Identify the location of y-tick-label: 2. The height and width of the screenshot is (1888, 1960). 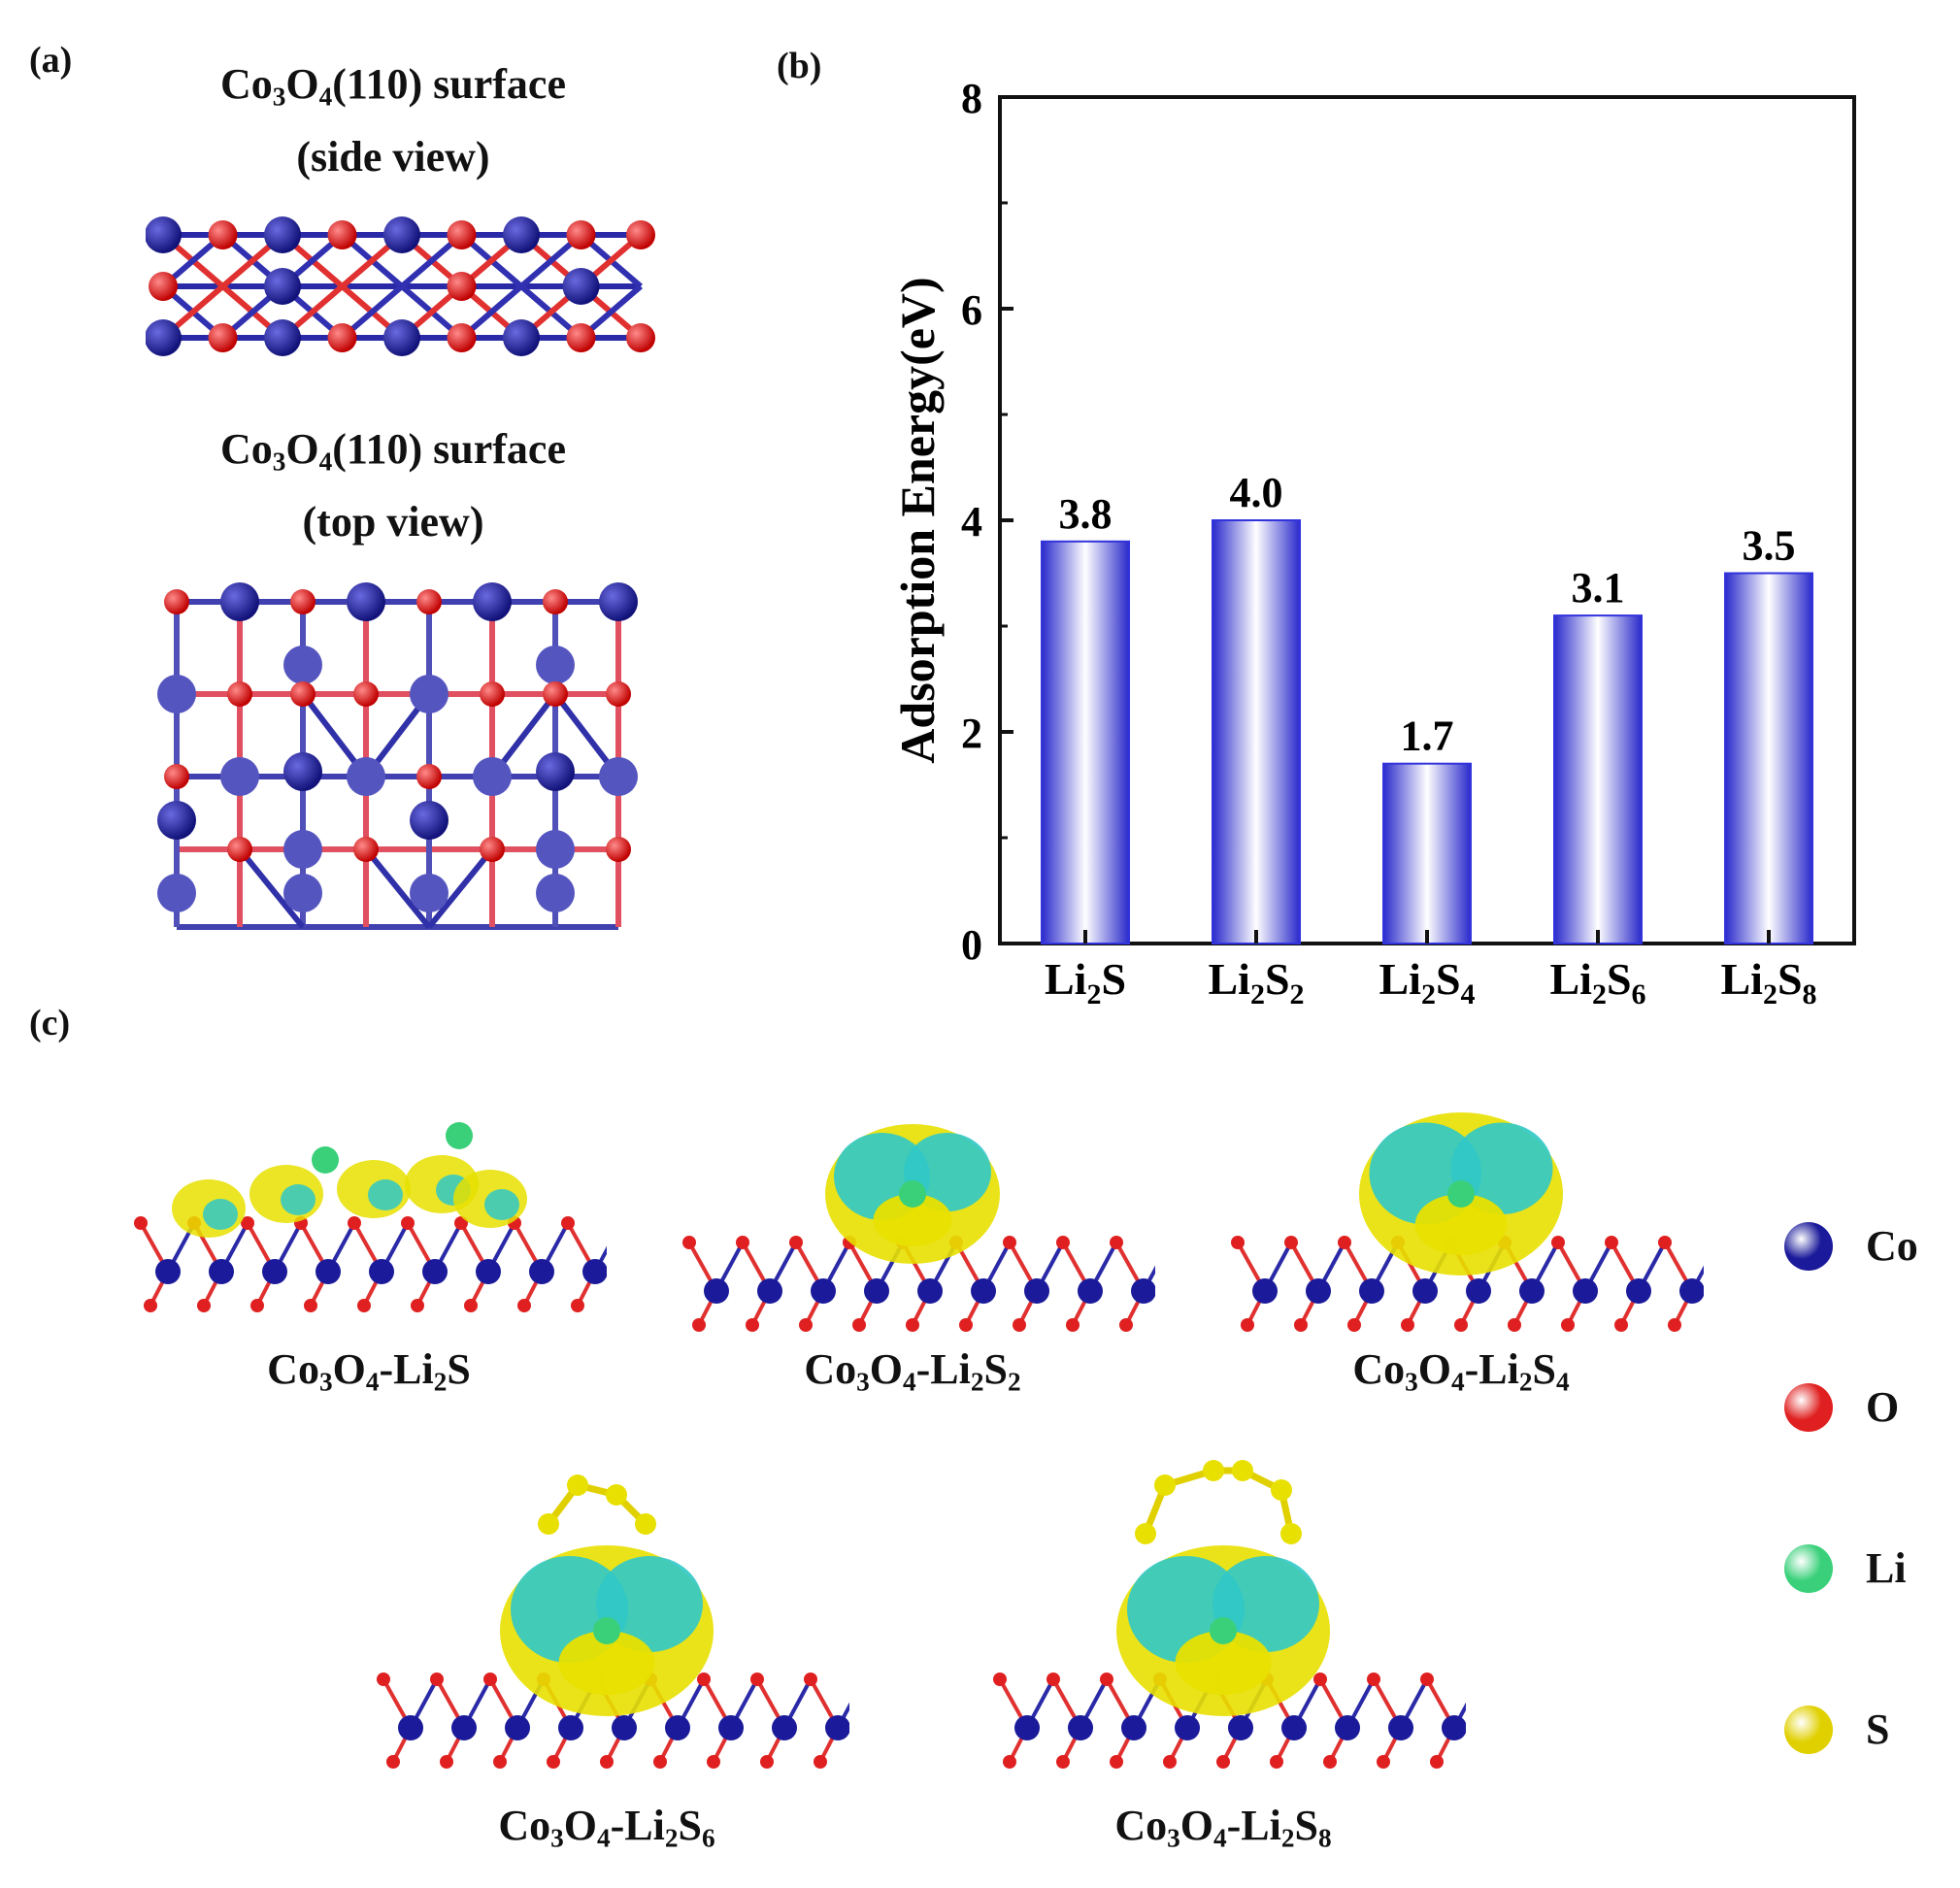
(972, 733).